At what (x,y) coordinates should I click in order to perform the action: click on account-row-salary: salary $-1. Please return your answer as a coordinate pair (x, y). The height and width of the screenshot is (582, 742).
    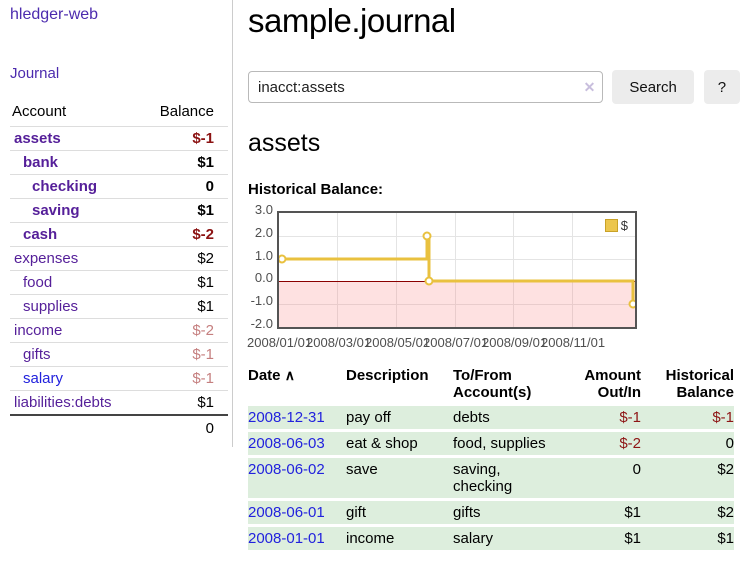
    Looking at the image, I should click on (119, 378).